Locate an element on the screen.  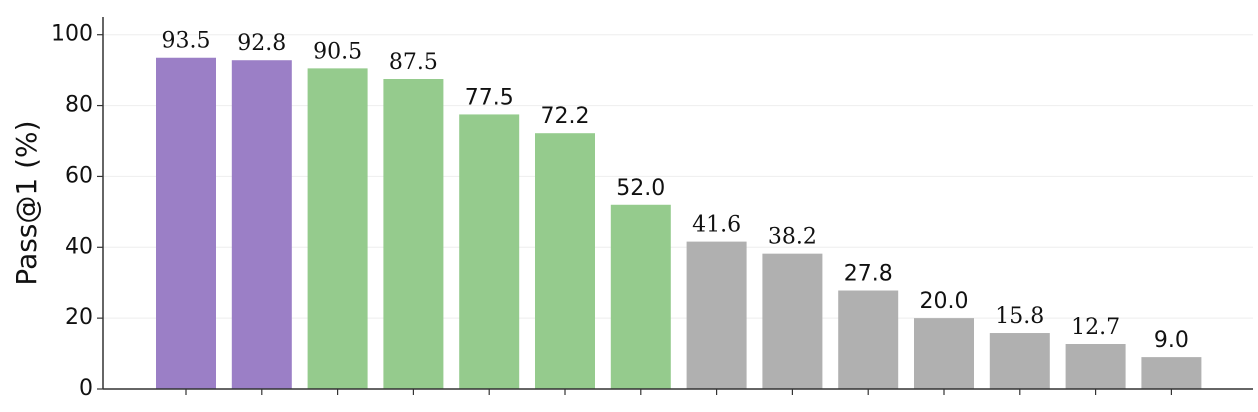
value-label: 27.8 is located at coordinates (868, 274).